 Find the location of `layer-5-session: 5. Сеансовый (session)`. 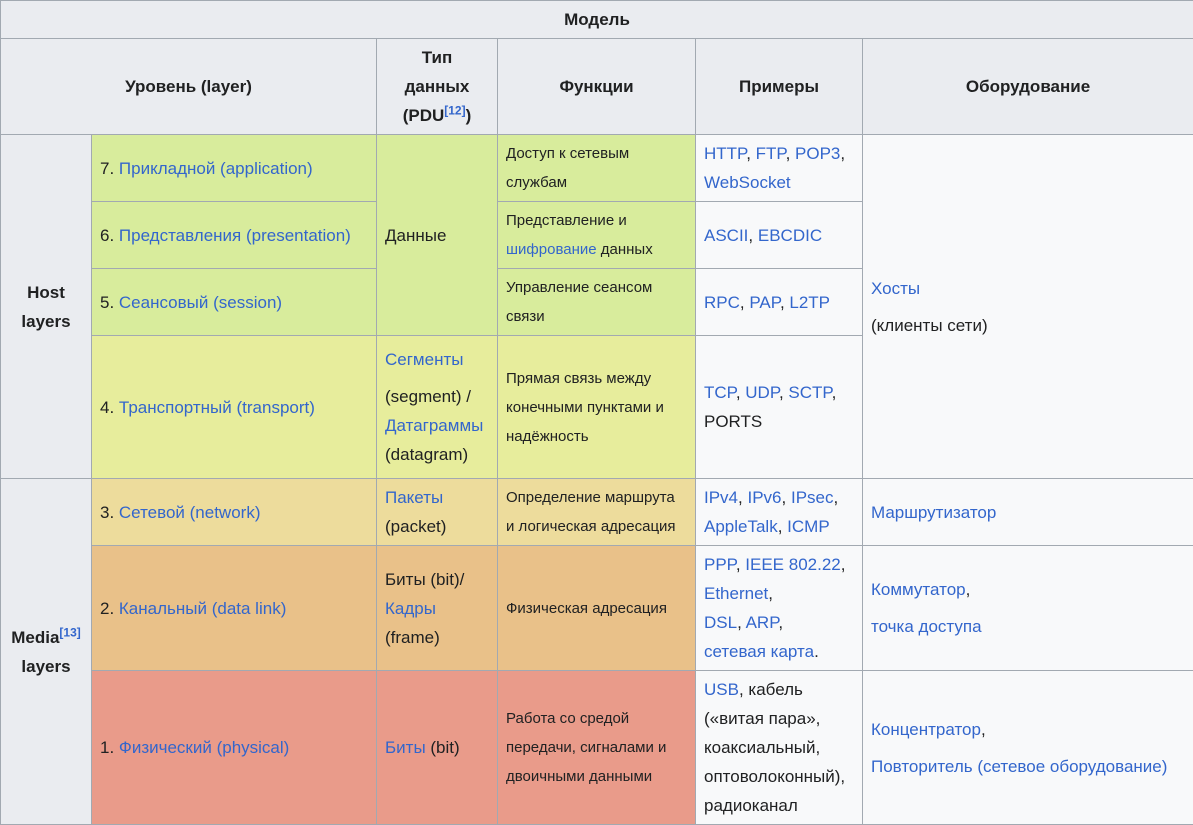

layer-5-session: 5. Сеансовый (session) is located at coordinates (234, 302).